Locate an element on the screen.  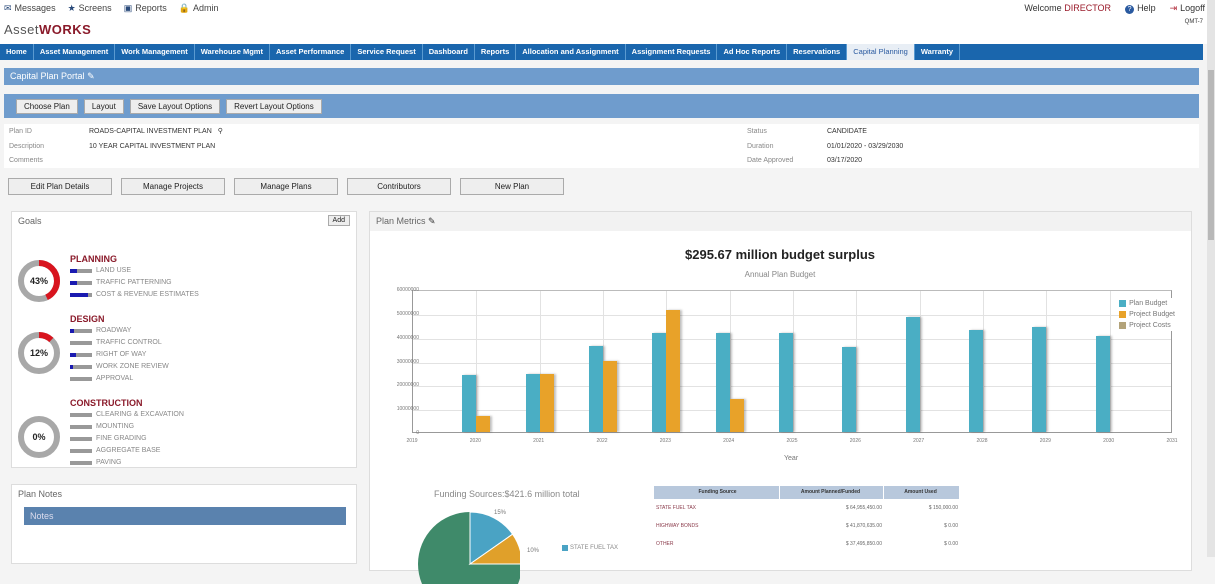
bar-project-budget-2020 is located at coordinates (483, 424).